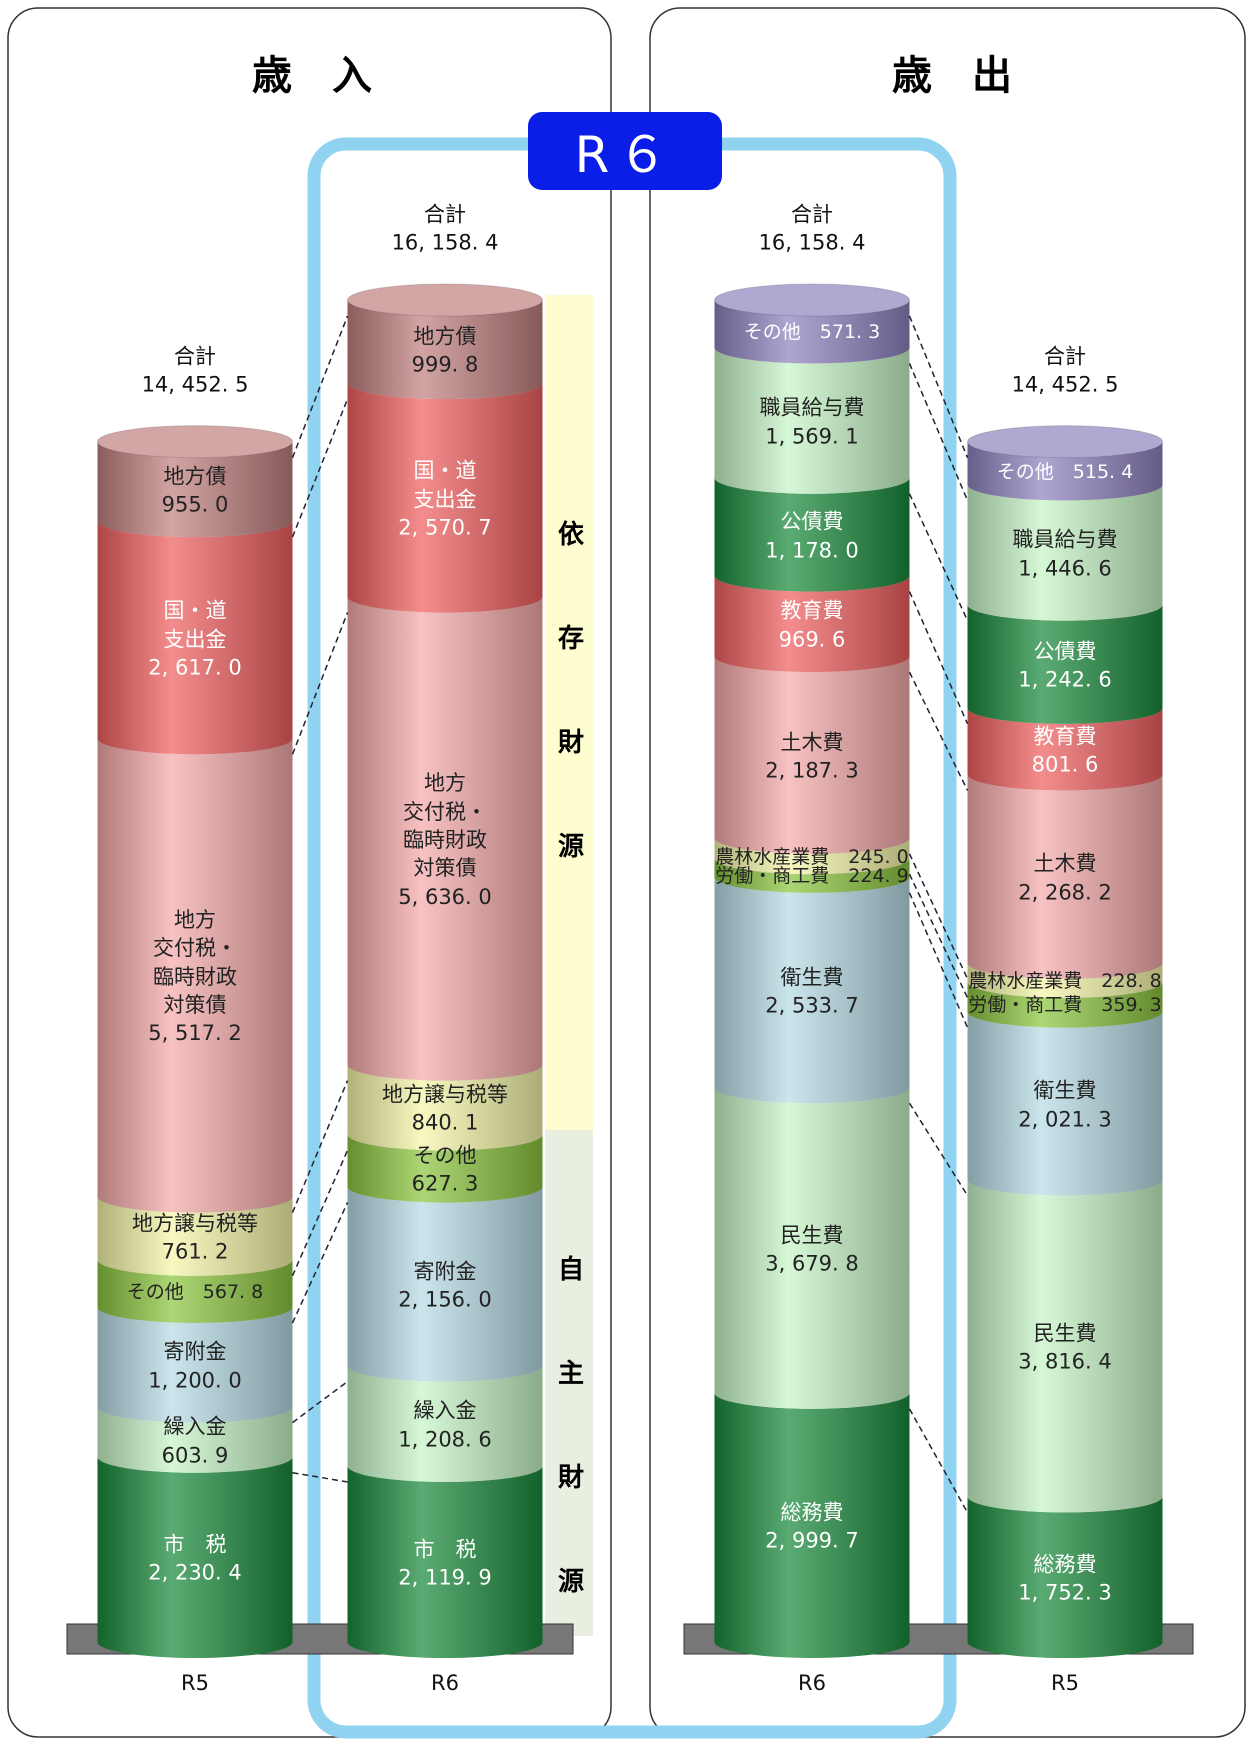 Image resolution: width=1252 pixels, height=1745 pixels. I want to click on value-label: 1, 242. 6, so click(1065, 679).